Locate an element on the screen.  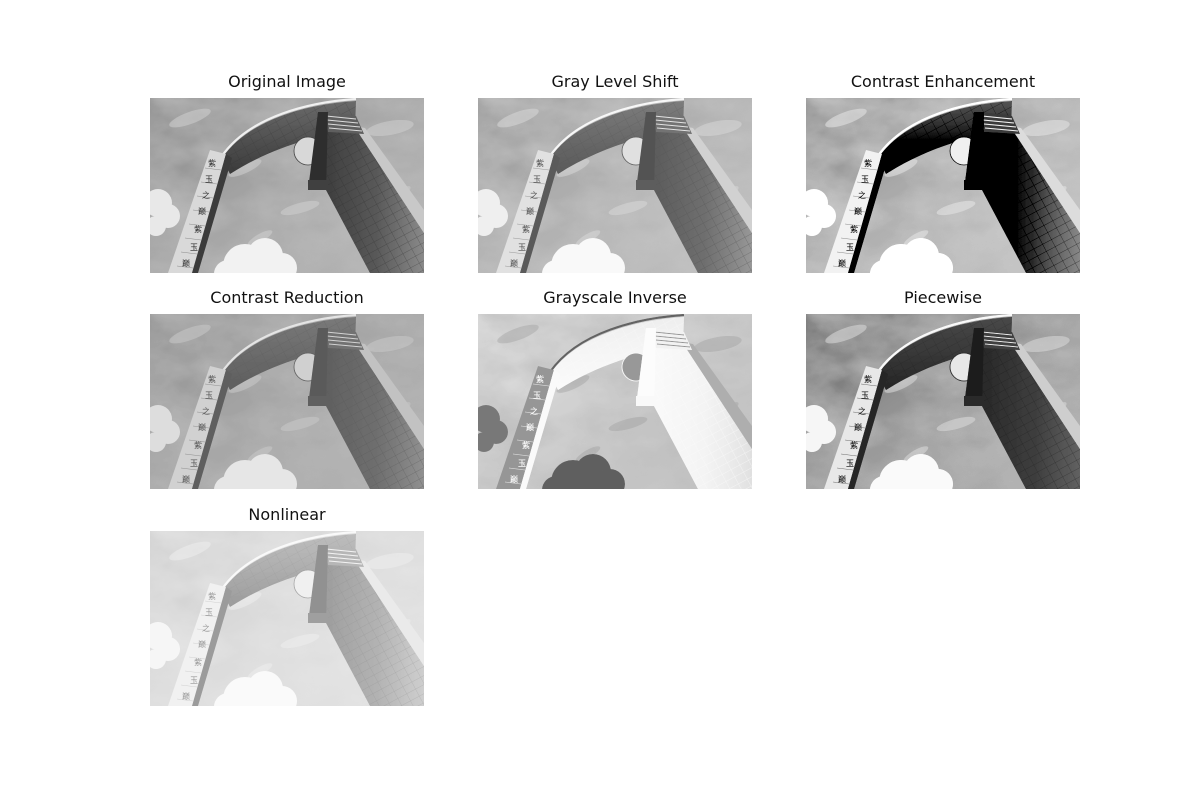
panel-title: Grayscale Inverse is located at coordinates (615, 297).